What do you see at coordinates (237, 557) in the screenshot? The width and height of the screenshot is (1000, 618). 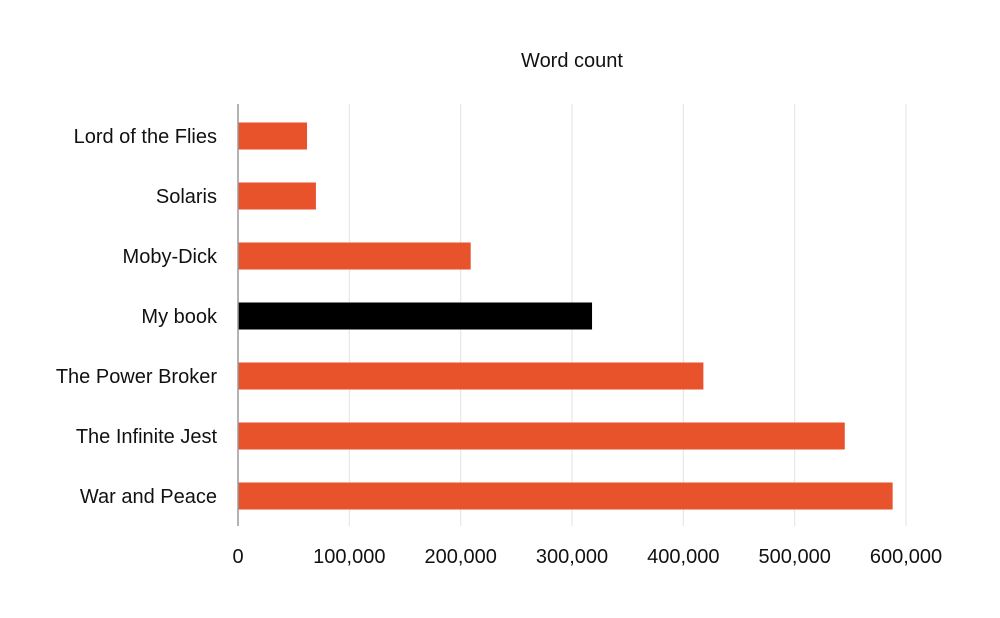 I see `x-tick-label: 0` at bounding box center [237, 557].